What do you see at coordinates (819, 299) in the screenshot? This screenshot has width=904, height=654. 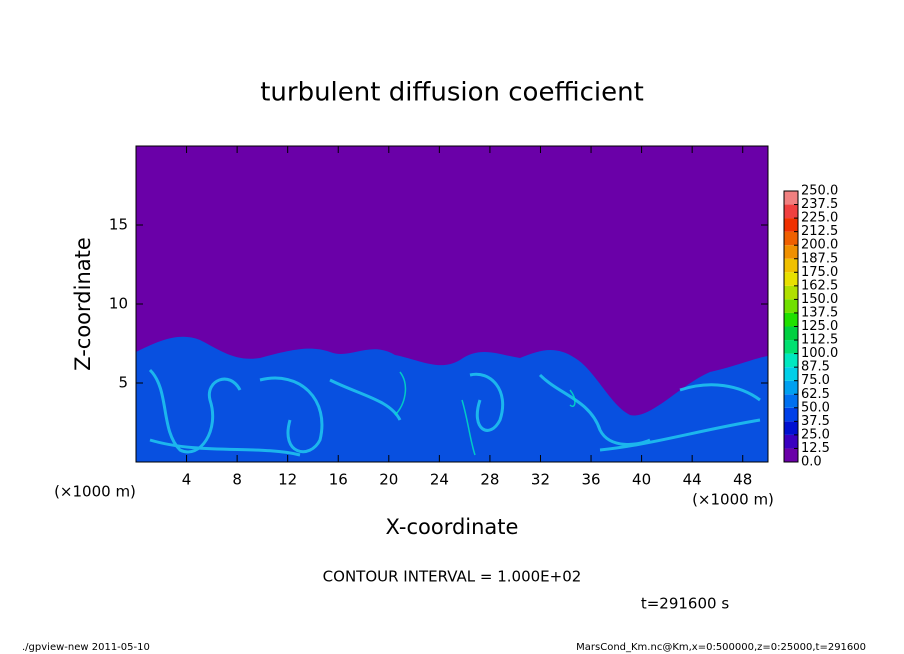 I see `colorbar-label: 150.0` at bounding box center [819, 299].